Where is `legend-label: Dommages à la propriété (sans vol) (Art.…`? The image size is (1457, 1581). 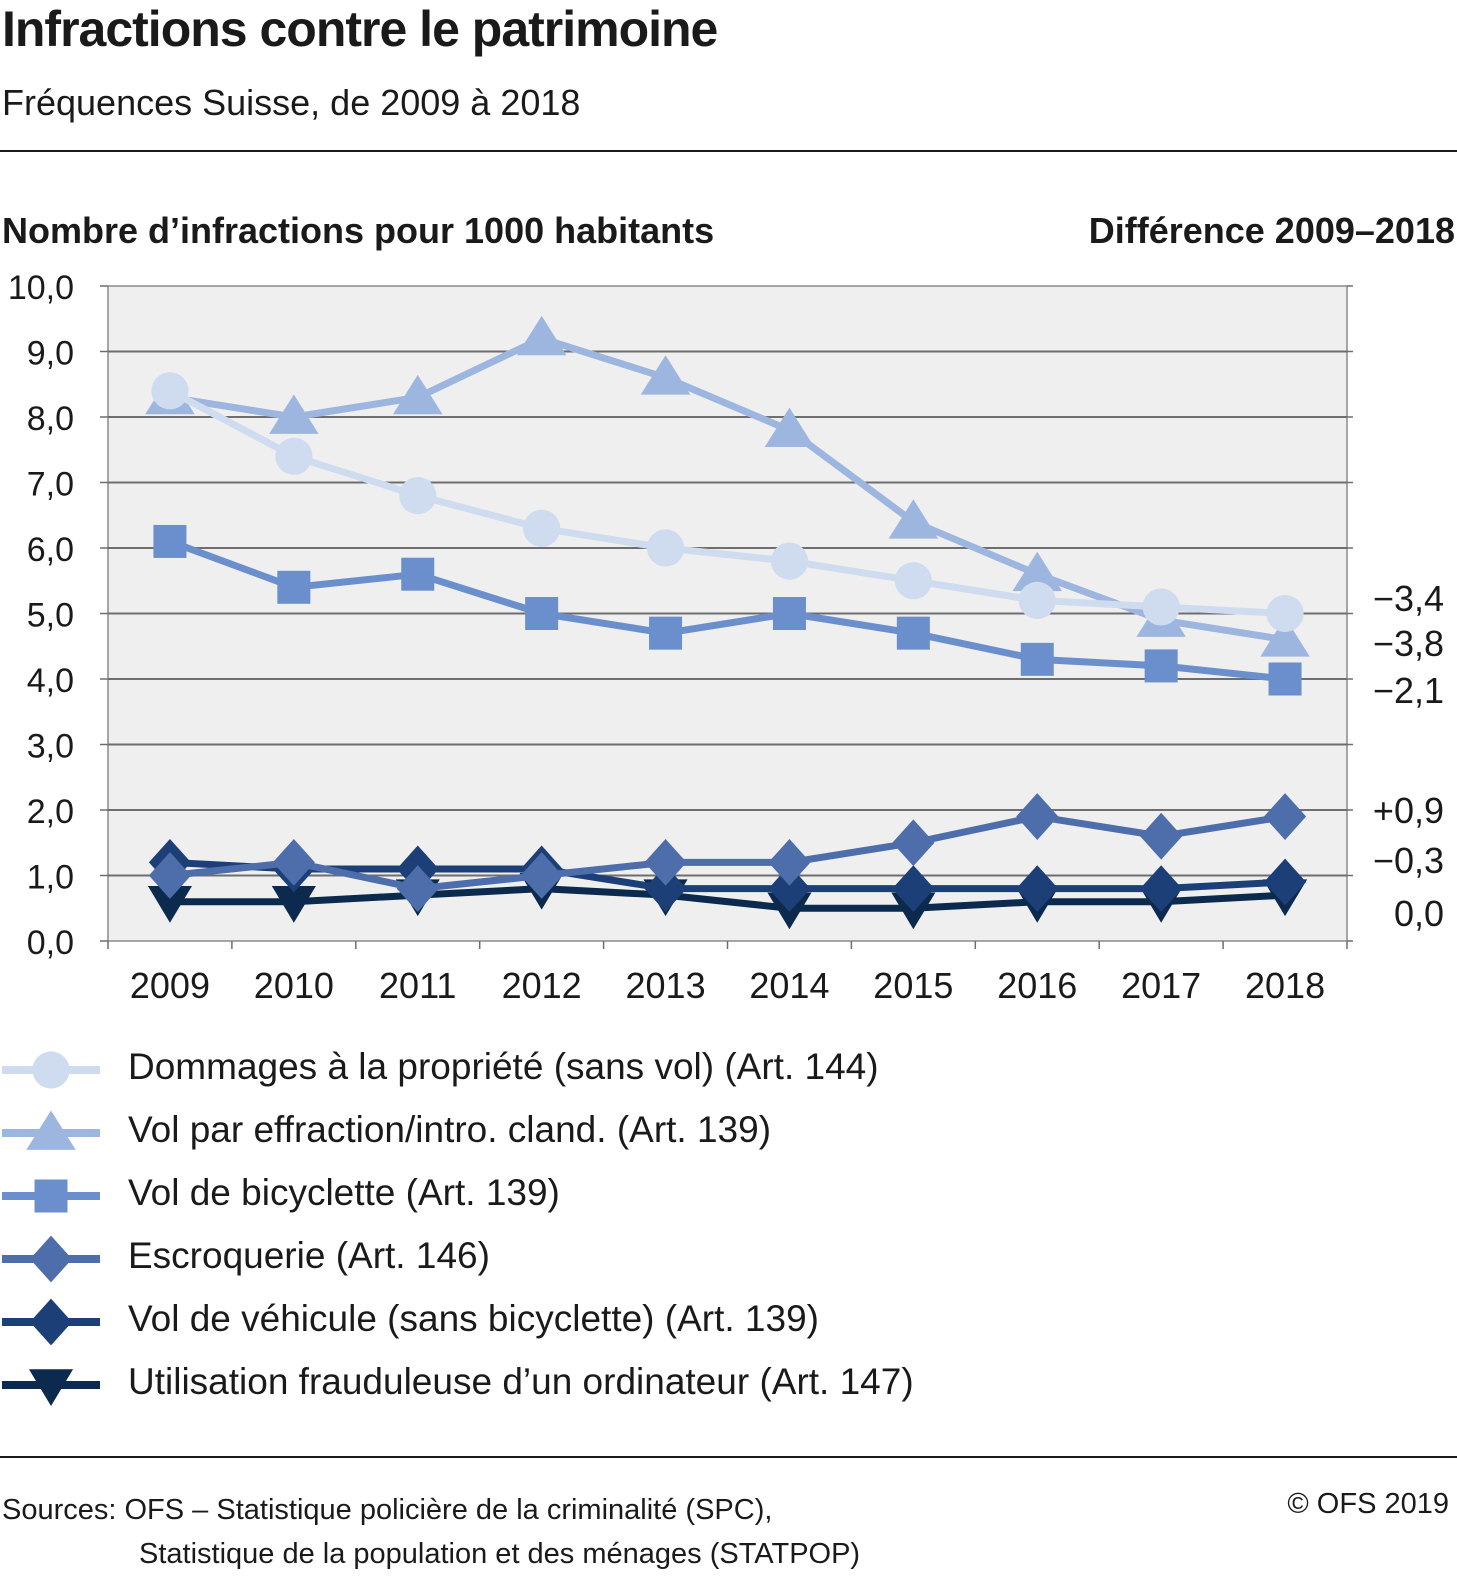 legend-label: Dommages à la propriété (sans vol) (Art.… is located at coordinates (503, 1066).